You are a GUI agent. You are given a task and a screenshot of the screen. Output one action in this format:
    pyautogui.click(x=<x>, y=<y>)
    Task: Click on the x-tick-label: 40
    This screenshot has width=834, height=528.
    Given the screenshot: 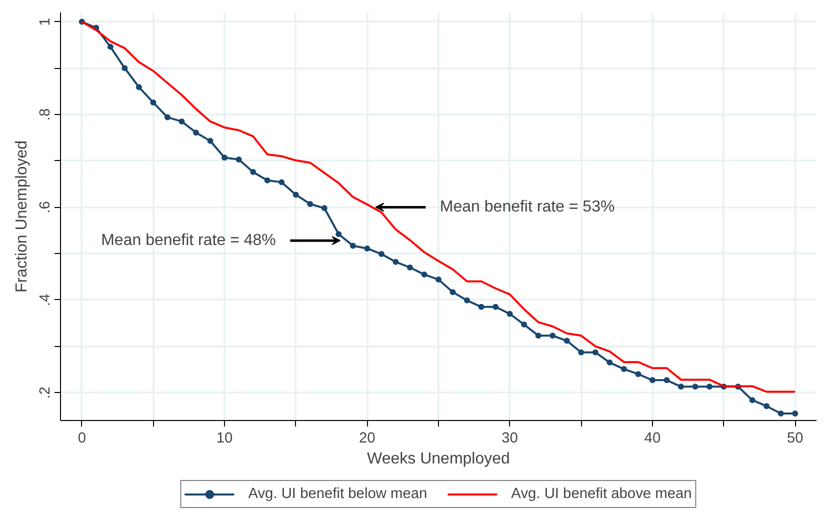 What is the action you would take?
    pyautogui.click(x=652, y=438)
    